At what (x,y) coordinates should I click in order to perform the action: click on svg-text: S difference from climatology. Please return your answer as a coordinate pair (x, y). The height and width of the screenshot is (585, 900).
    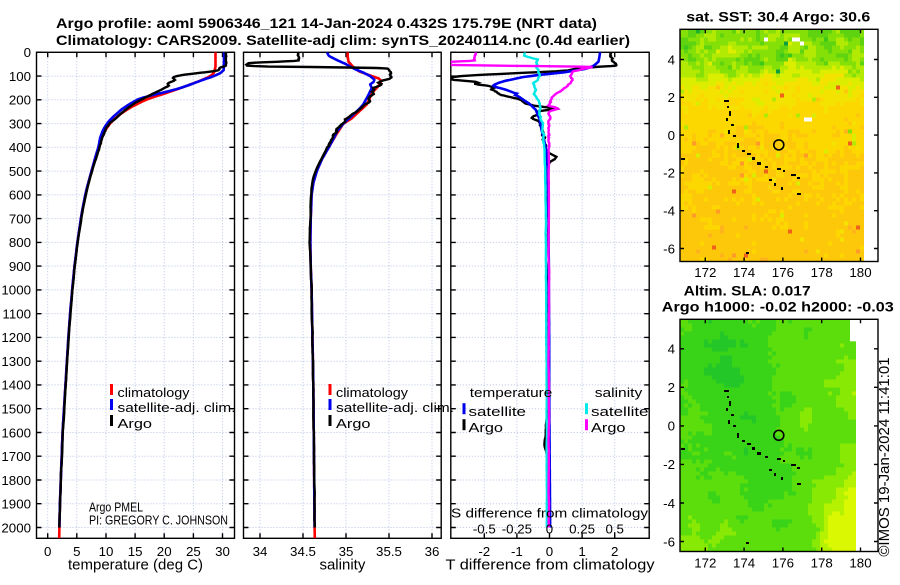
    Looking at the image, I should click on (549, 513).